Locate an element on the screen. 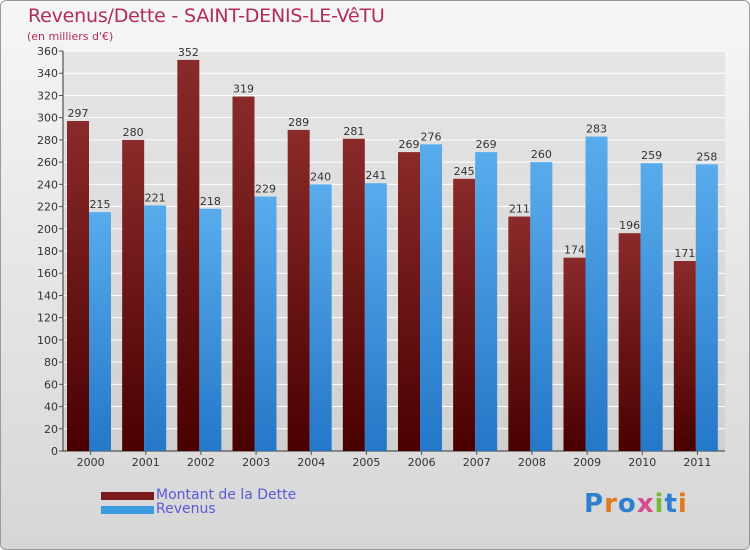 This screenshot has height=550, width=750. y-tick-label: 340 is located at coordinates (47, 73).